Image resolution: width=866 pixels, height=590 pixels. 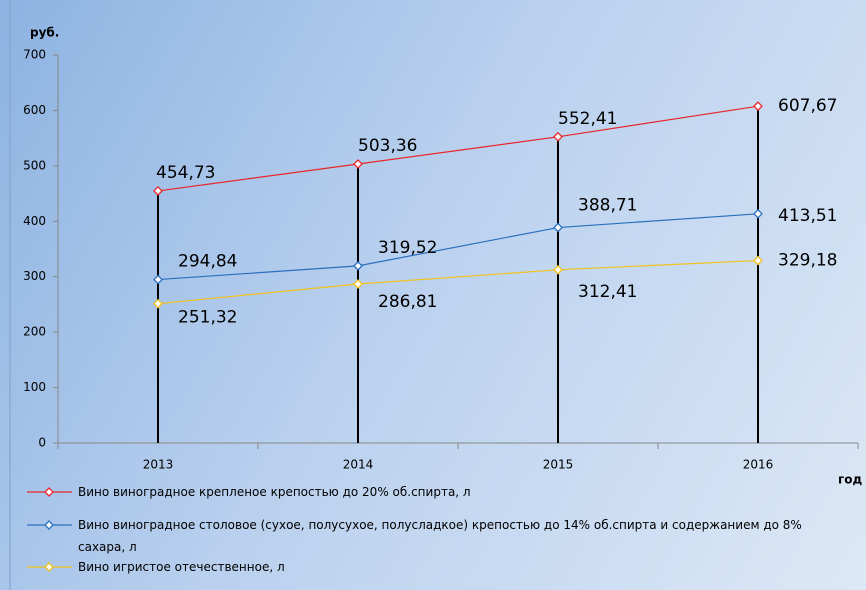 What do you see at coordinates (34, 332) in the screenshot?
I see `y-tick-label: 200` at bounding box center [34, 332].